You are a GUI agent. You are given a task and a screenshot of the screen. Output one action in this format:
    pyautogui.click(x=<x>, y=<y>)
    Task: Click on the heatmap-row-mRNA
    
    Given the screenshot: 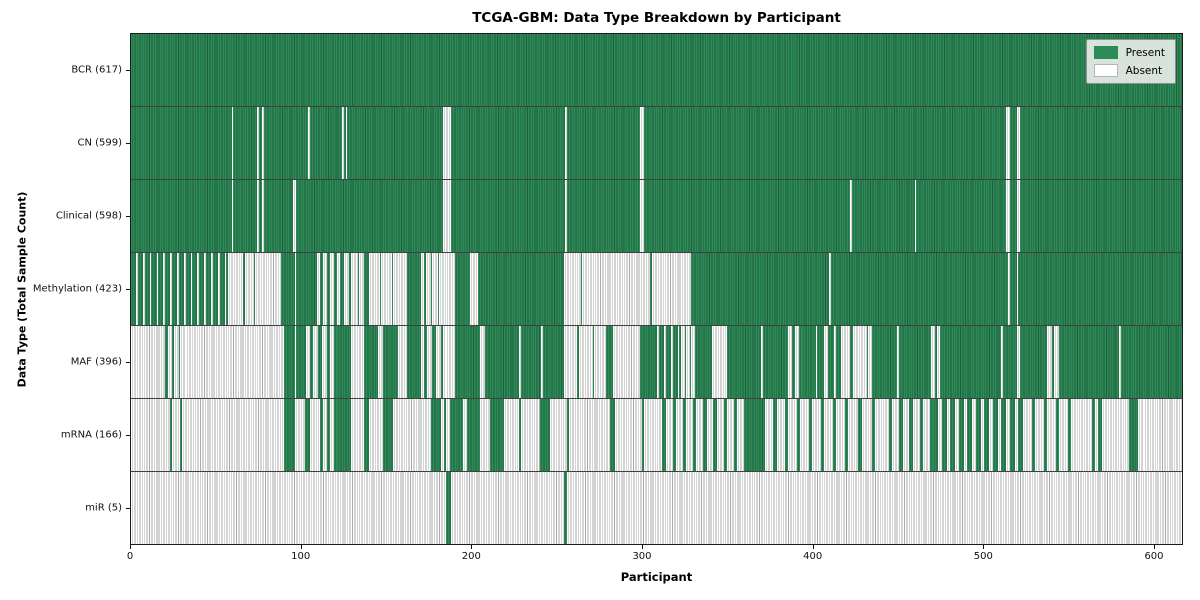 What is the action you would take?
    pyautogui.click(x=656, y=435)
    